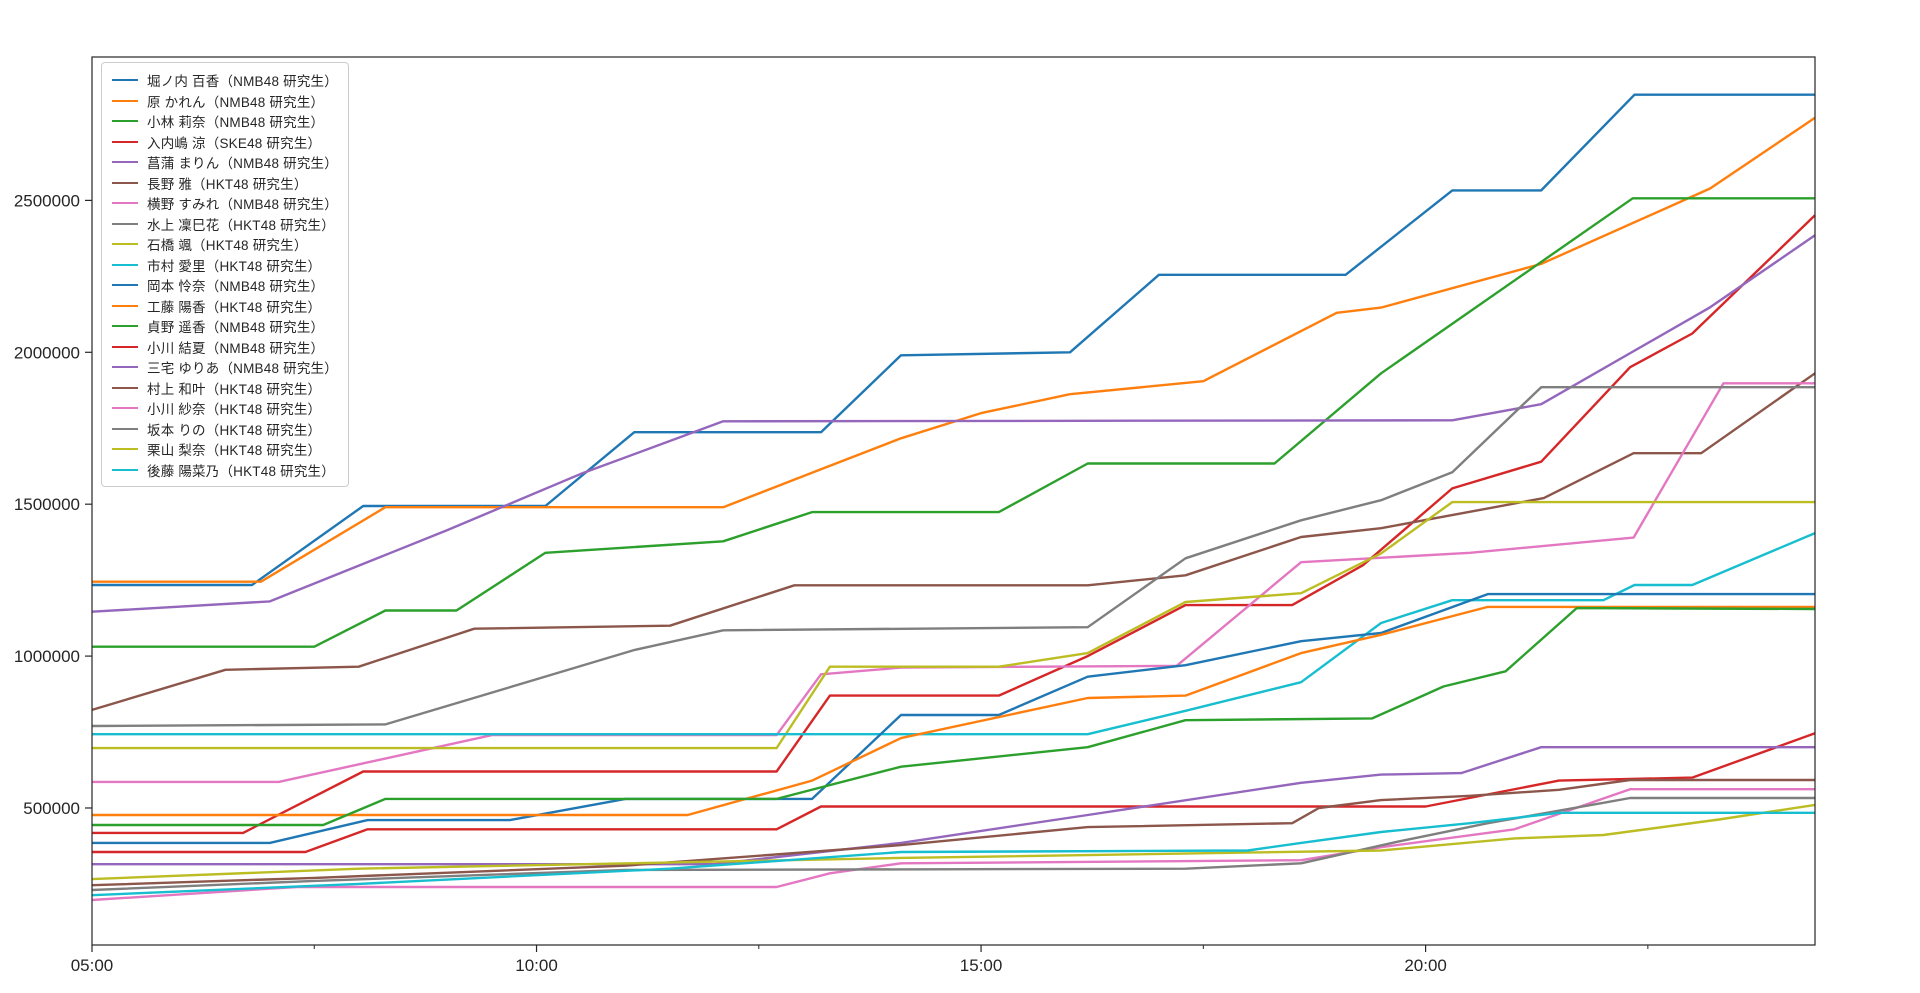 This screenshot has height=993, width=1920. Describe the element at coordinates (1425, 965) in the screenshot. I see `x-tick-label: 20:00` at that location.